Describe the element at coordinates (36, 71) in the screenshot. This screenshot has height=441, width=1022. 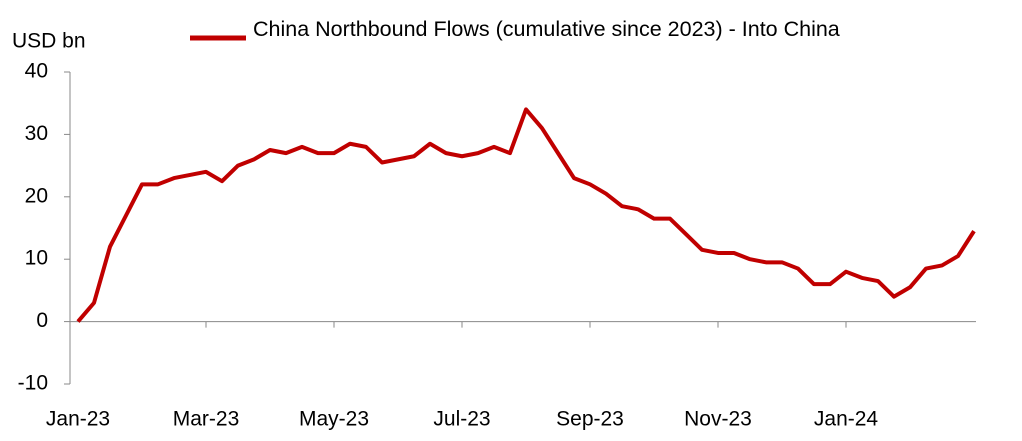
I see `y-tick-label: 40` at that location.